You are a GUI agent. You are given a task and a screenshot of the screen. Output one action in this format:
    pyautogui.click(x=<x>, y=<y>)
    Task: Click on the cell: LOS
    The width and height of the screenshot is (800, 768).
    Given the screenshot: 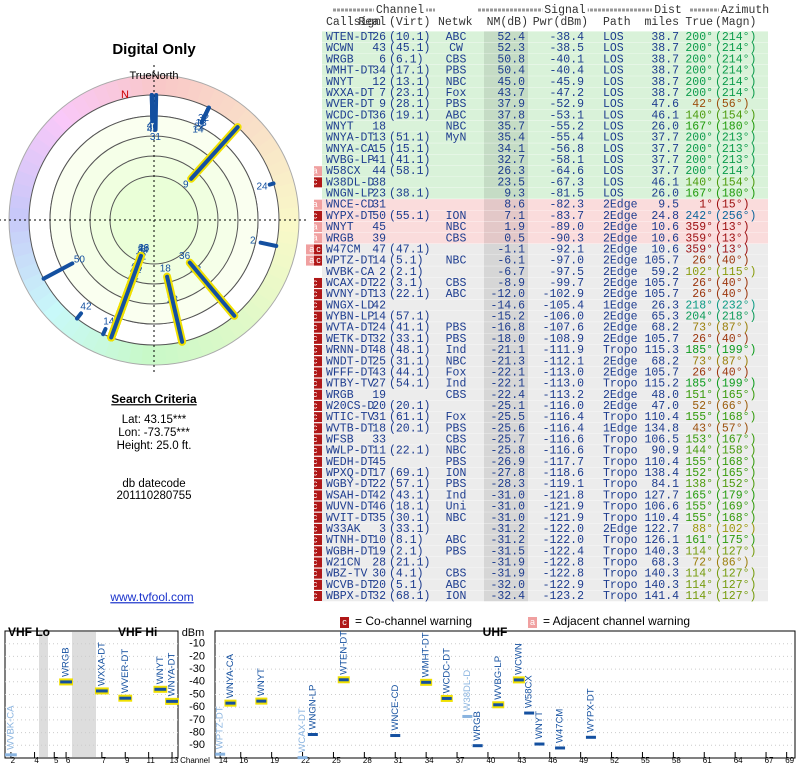 What is the action you would take?
    pyautogui.click(x=613, y=149)
    